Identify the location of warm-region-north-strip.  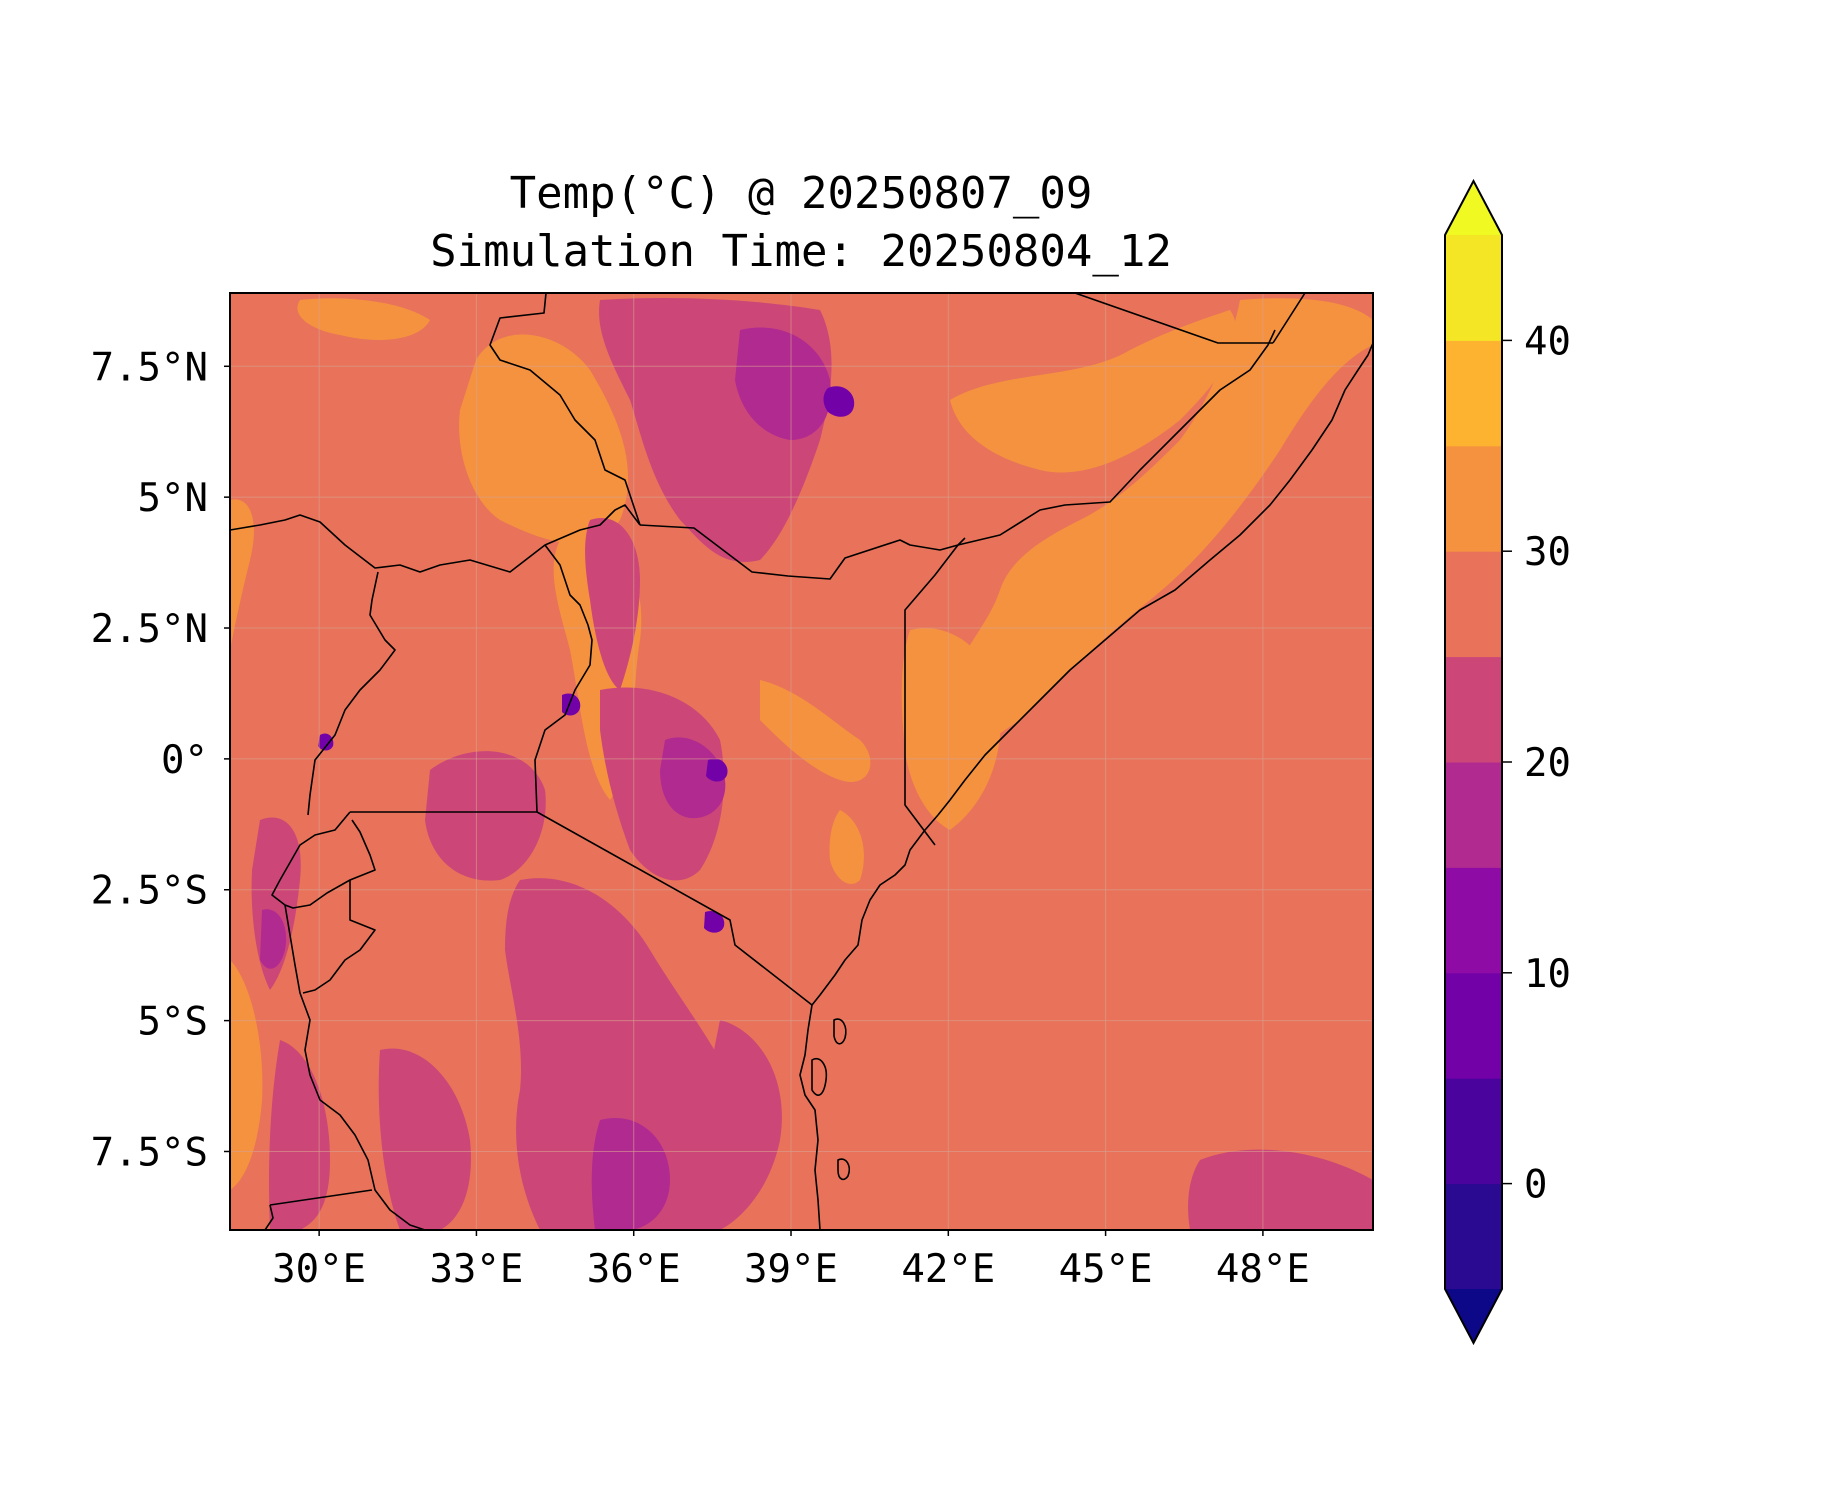
(363, 319).